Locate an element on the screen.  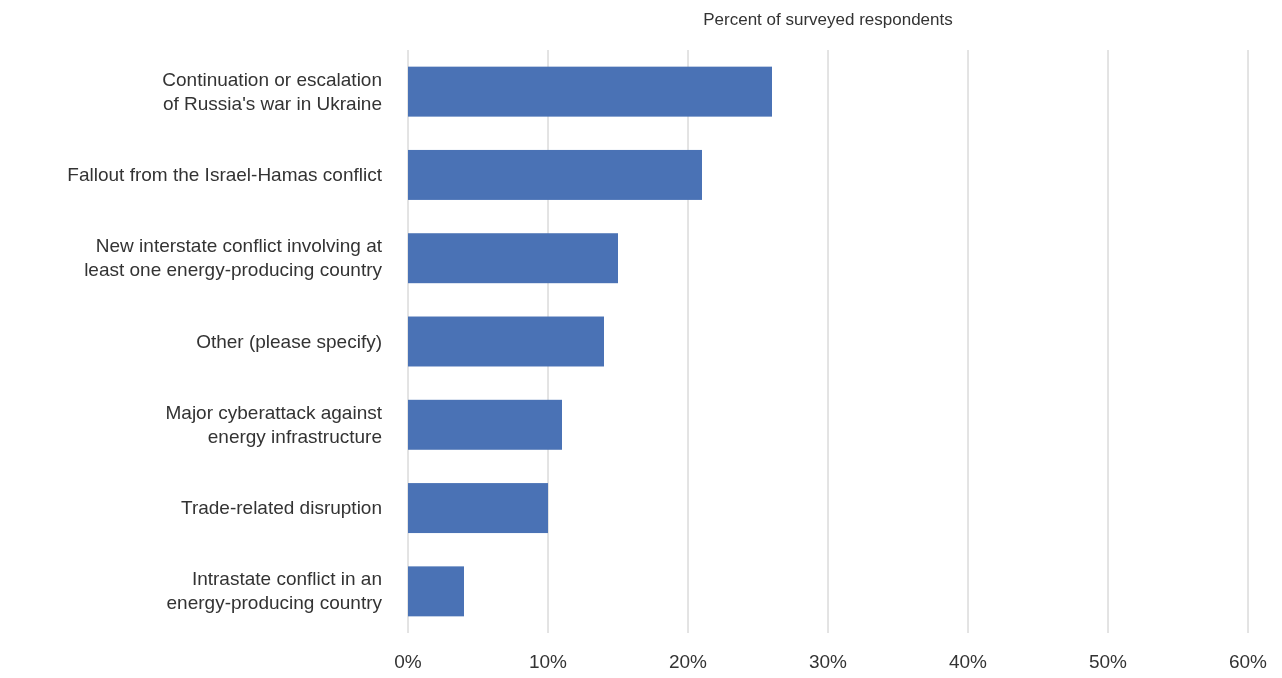
x-tick-label: 20% is located at coordinates (688, 661).